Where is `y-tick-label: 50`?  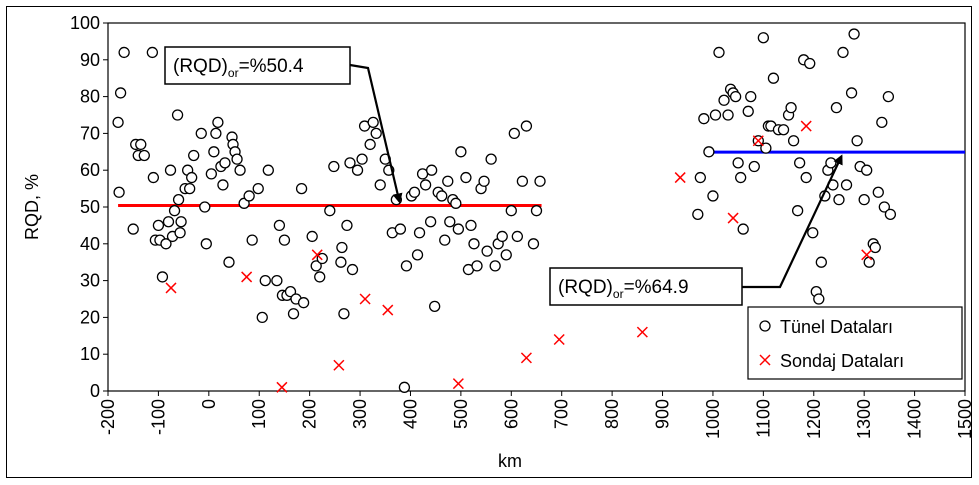 y-tick-label: 50 is located at coordinates (90, 207).